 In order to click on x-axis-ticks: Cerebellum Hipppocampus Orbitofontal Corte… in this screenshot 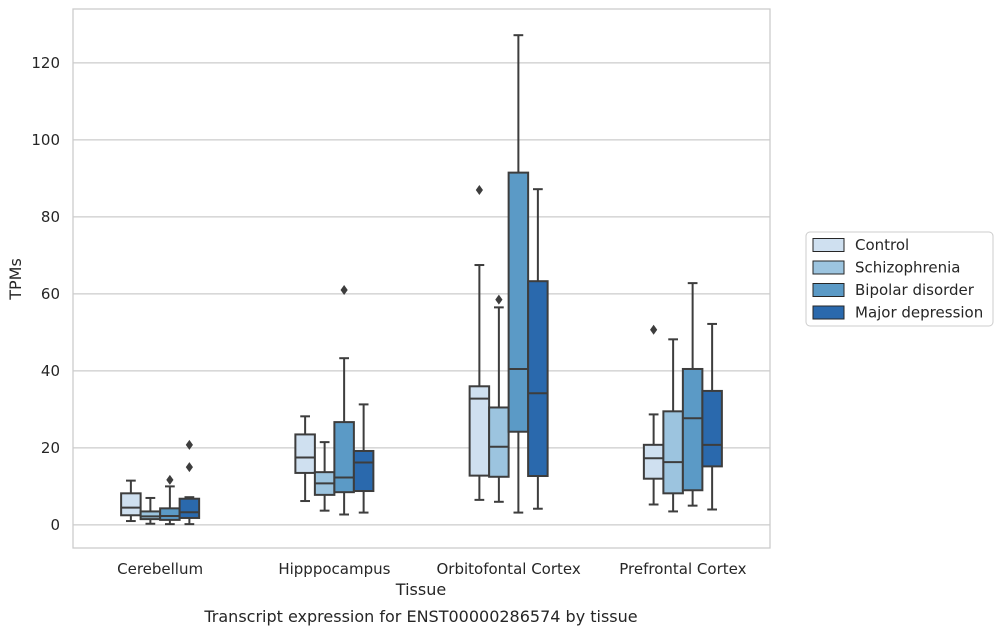, I will do `click(431, 569)`.